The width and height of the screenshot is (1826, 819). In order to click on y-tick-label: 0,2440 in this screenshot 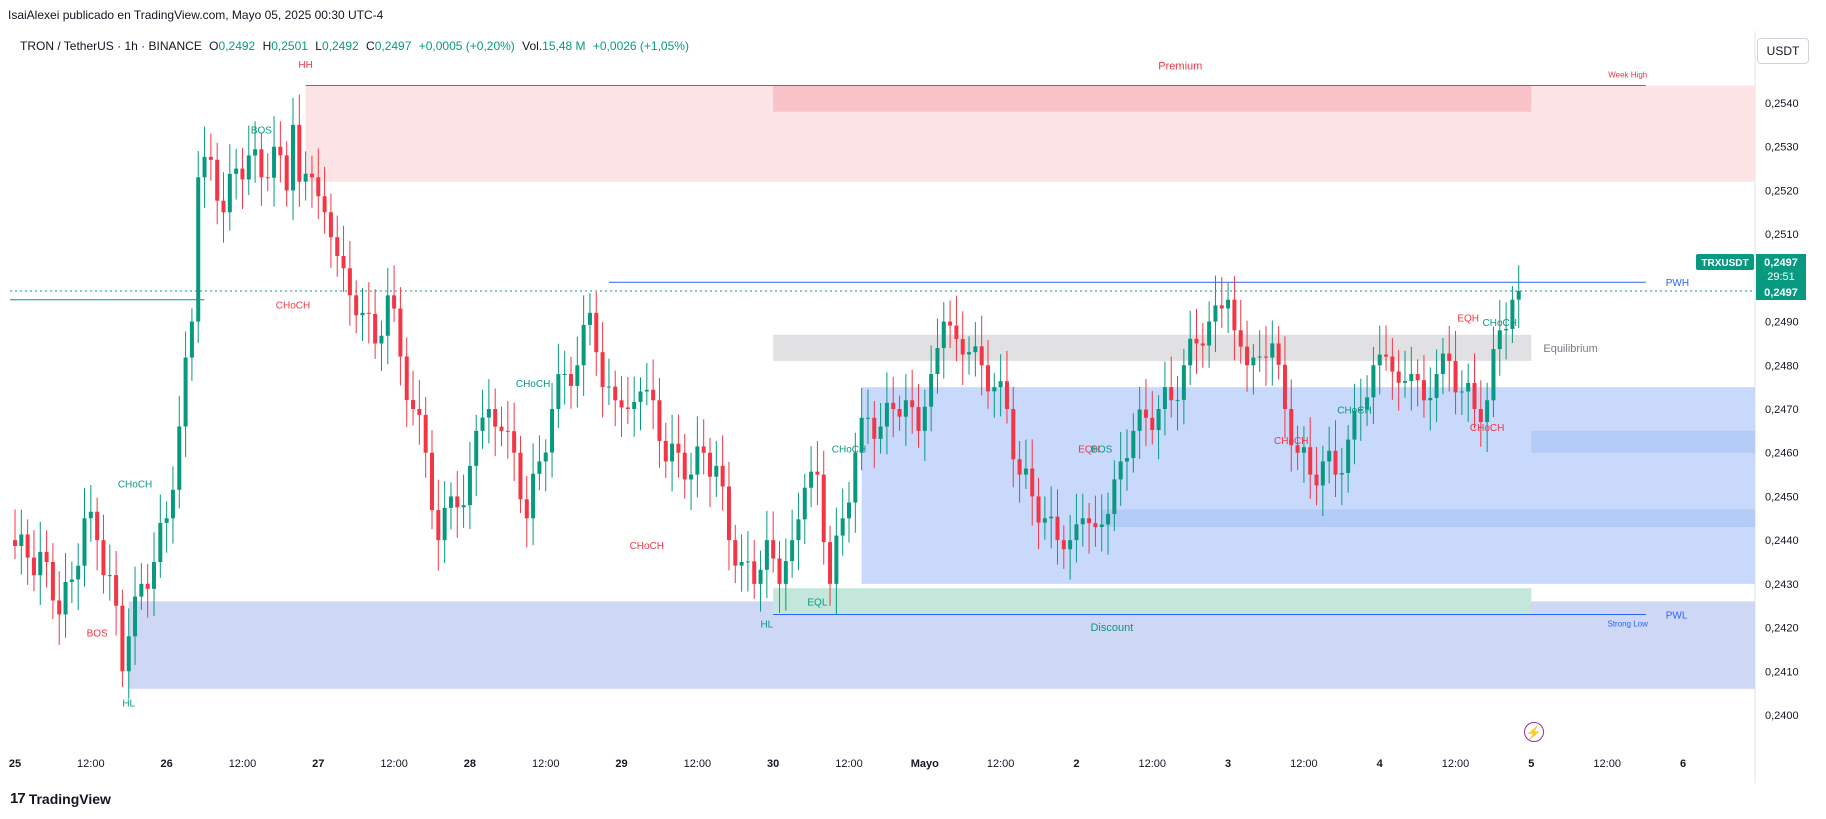, I will do `click(1782, 541)`.